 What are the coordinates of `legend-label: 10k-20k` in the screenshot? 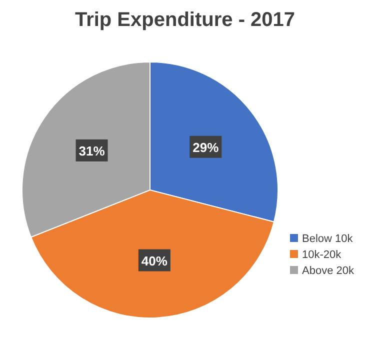 It's located at (322, 255).